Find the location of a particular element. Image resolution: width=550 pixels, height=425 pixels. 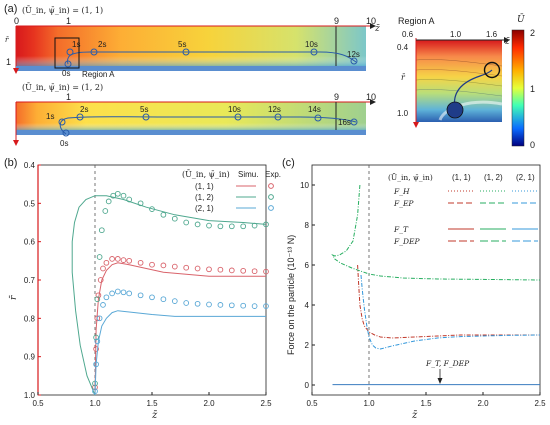

y-tick-label: 0.9 is located at coordinates (30, 357).